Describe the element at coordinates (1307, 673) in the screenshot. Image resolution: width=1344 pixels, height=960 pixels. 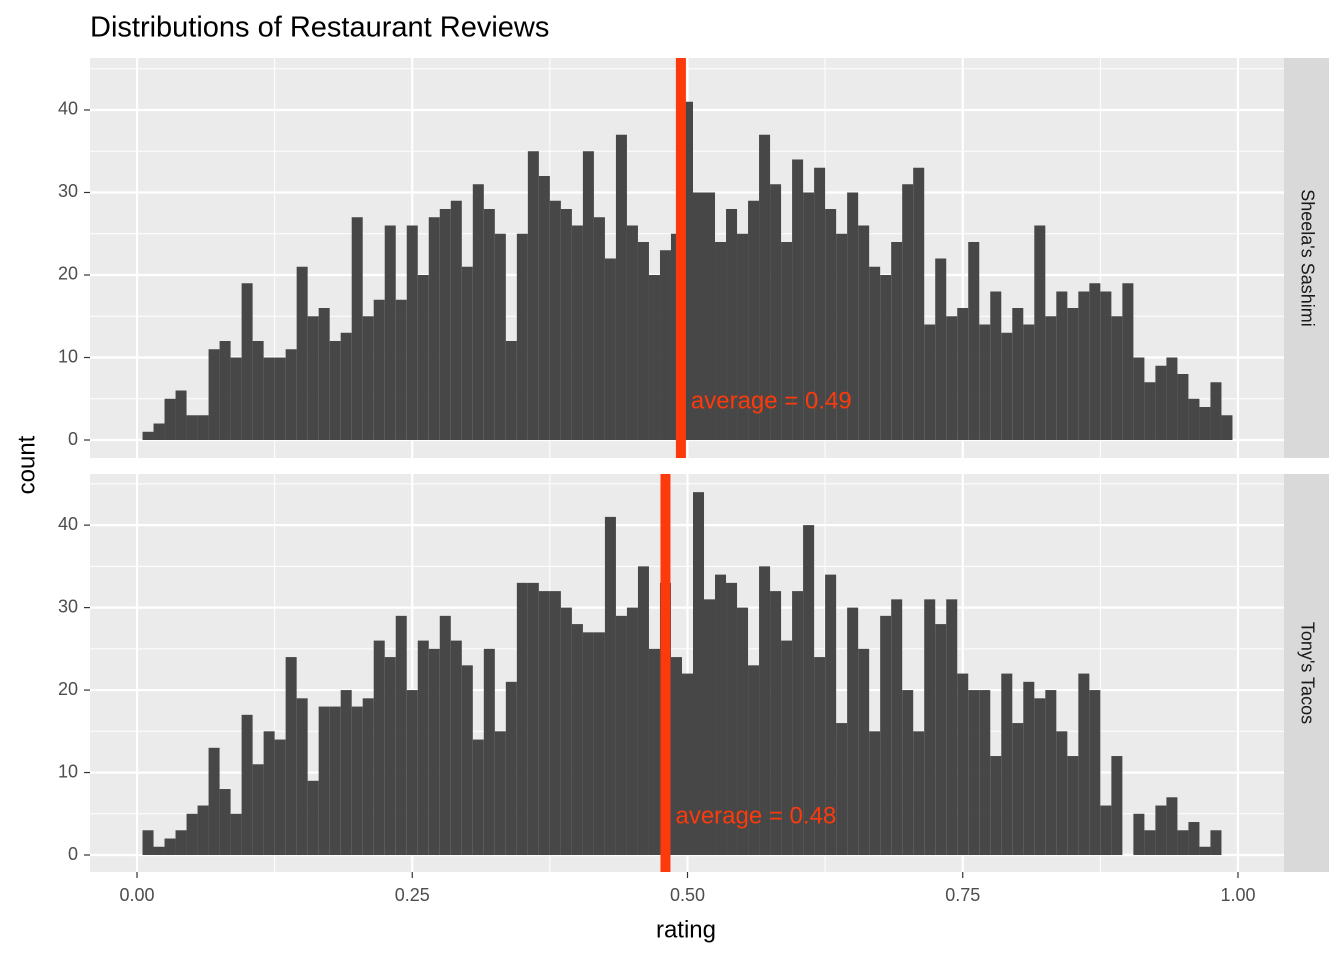
I see `facet-label: Tony's Tacos` at that location.